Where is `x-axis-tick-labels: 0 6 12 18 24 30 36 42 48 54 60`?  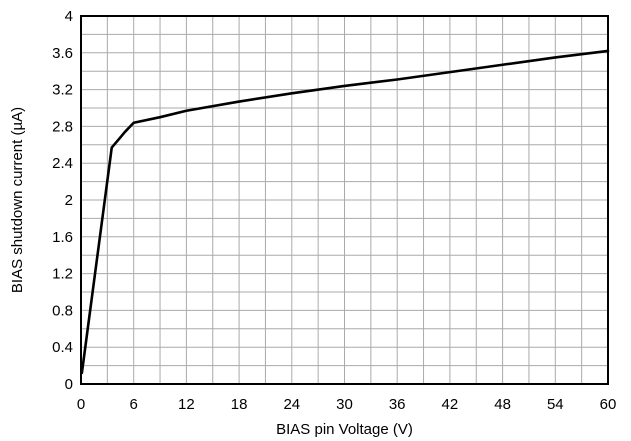
x-axis-tick-labels: 0 6 12 18 24 30 36 42 48 54 60 is located at coordinates (347, 404).